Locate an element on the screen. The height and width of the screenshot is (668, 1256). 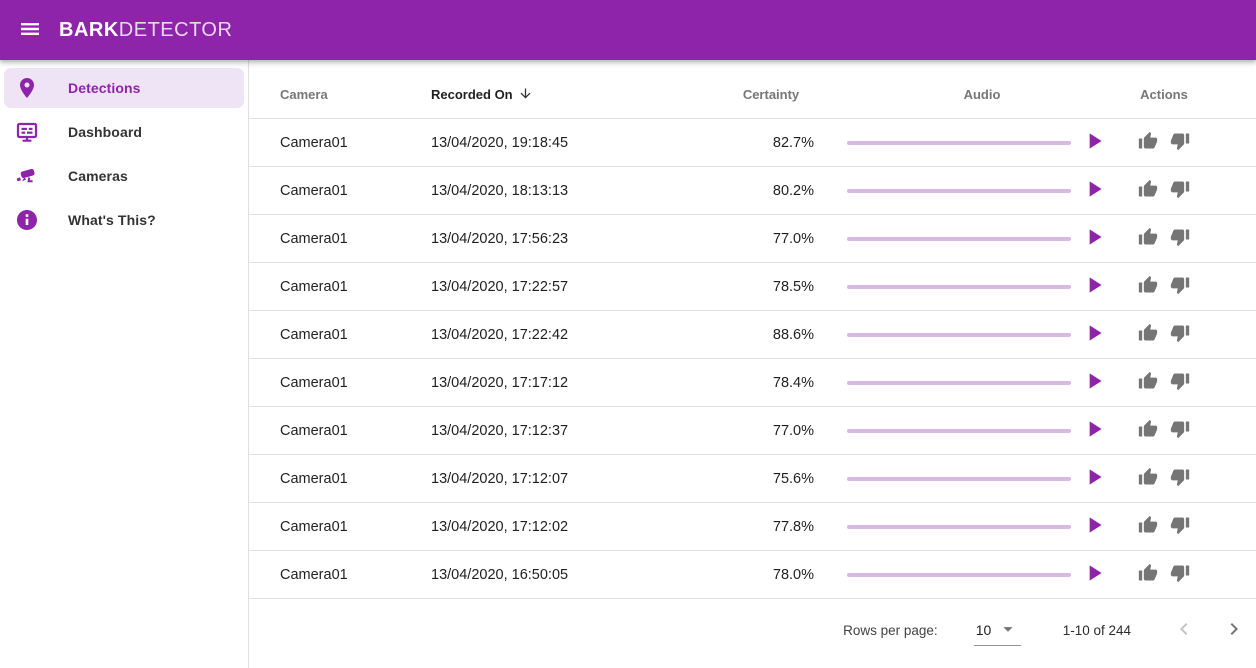
table-row: Camera01 13/04/2020, 18:13:13 80.2% is located at coordinates (752, 191).